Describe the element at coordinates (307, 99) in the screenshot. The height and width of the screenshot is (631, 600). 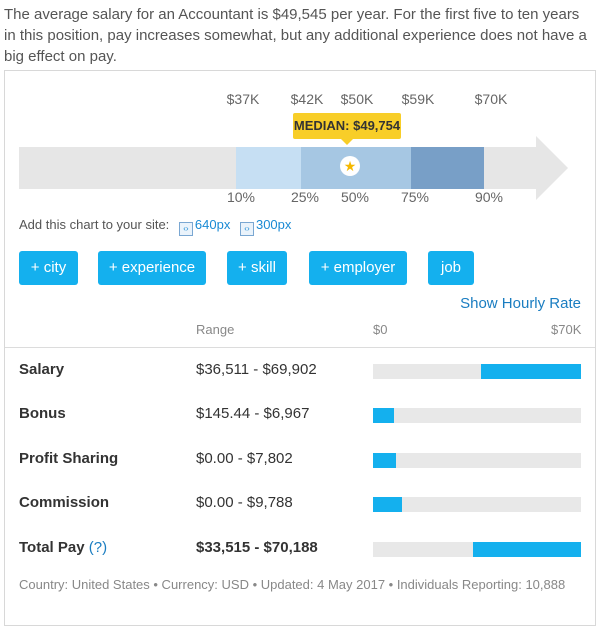
I see `top-tick: $42K` at that location.